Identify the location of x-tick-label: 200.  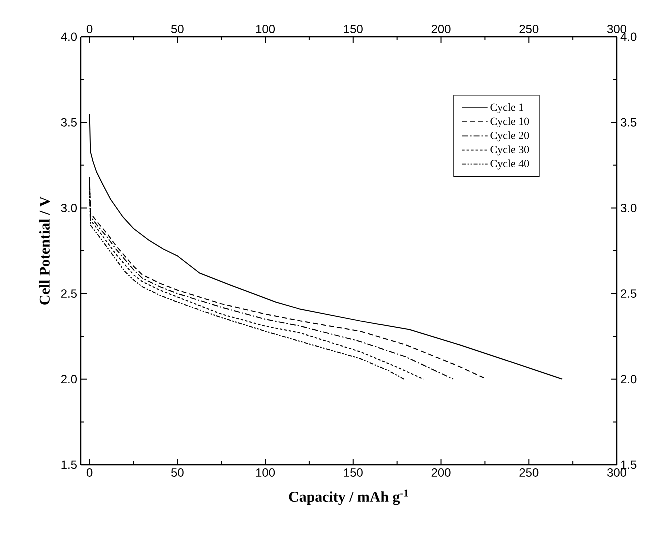
(441, 472).